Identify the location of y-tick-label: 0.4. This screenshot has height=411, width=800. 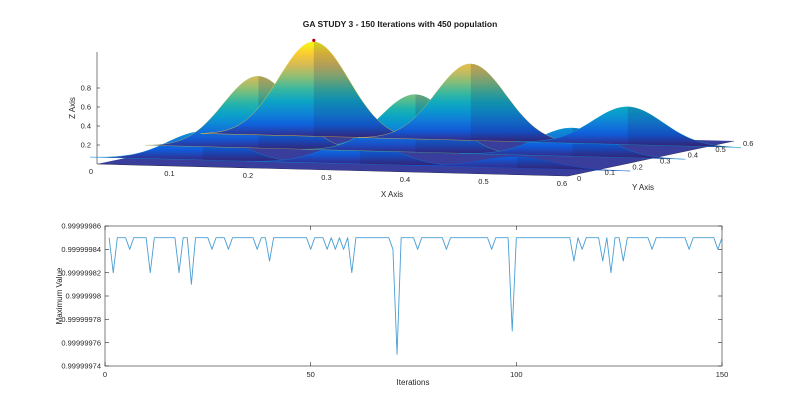
(693, 155).